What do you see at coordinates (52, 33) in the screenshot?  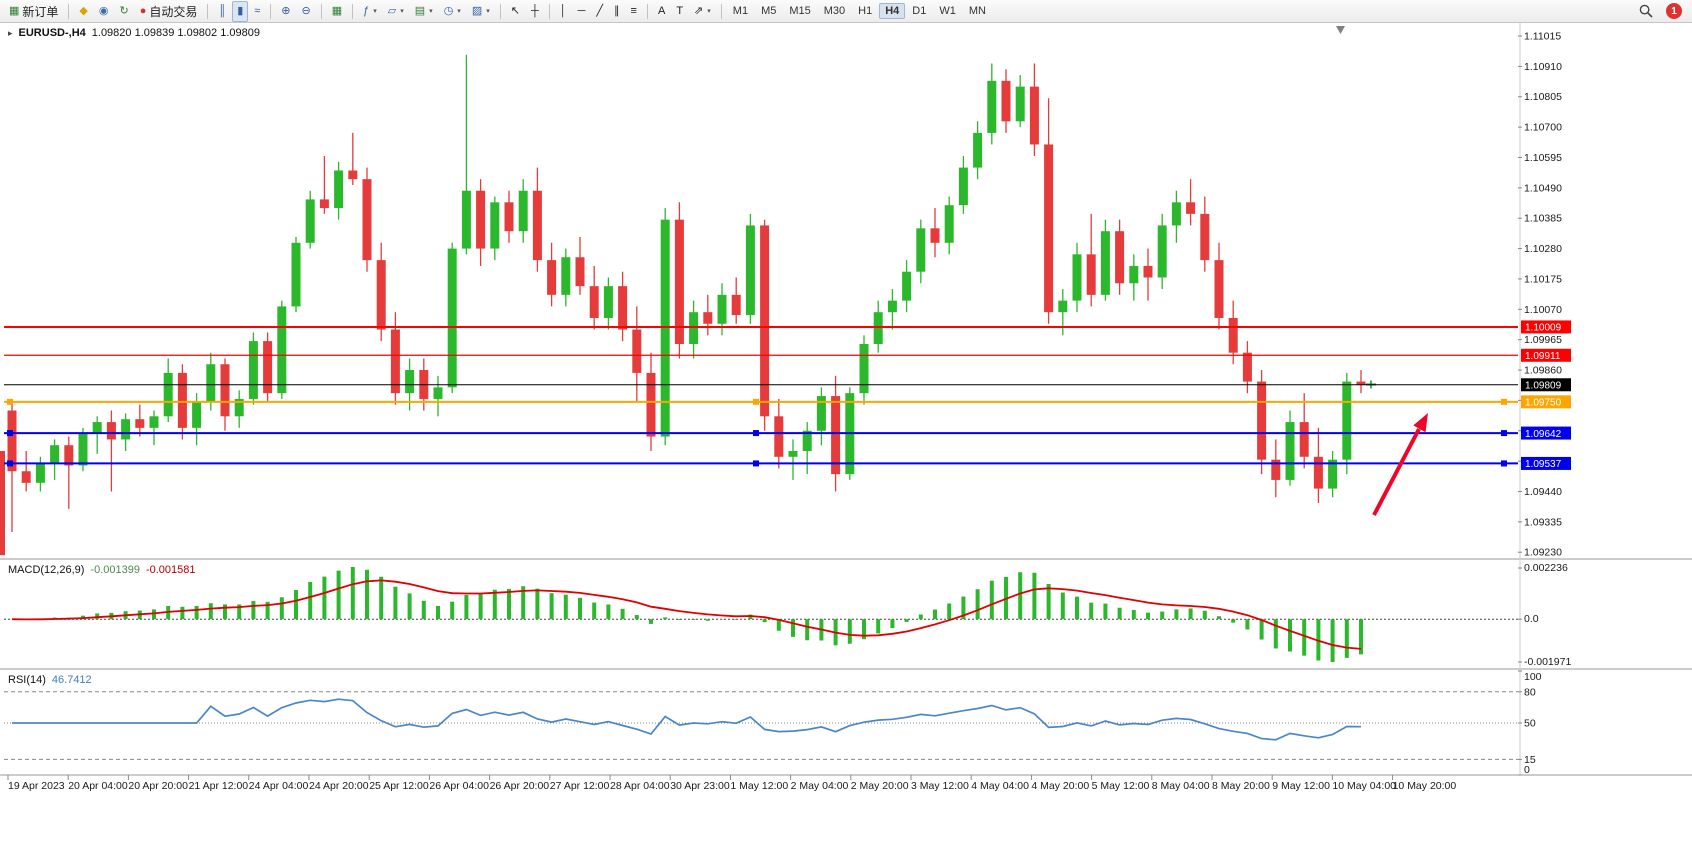 I see `chart-symbol-title: EURUSD-,H4` at bounding box center [52, 33].